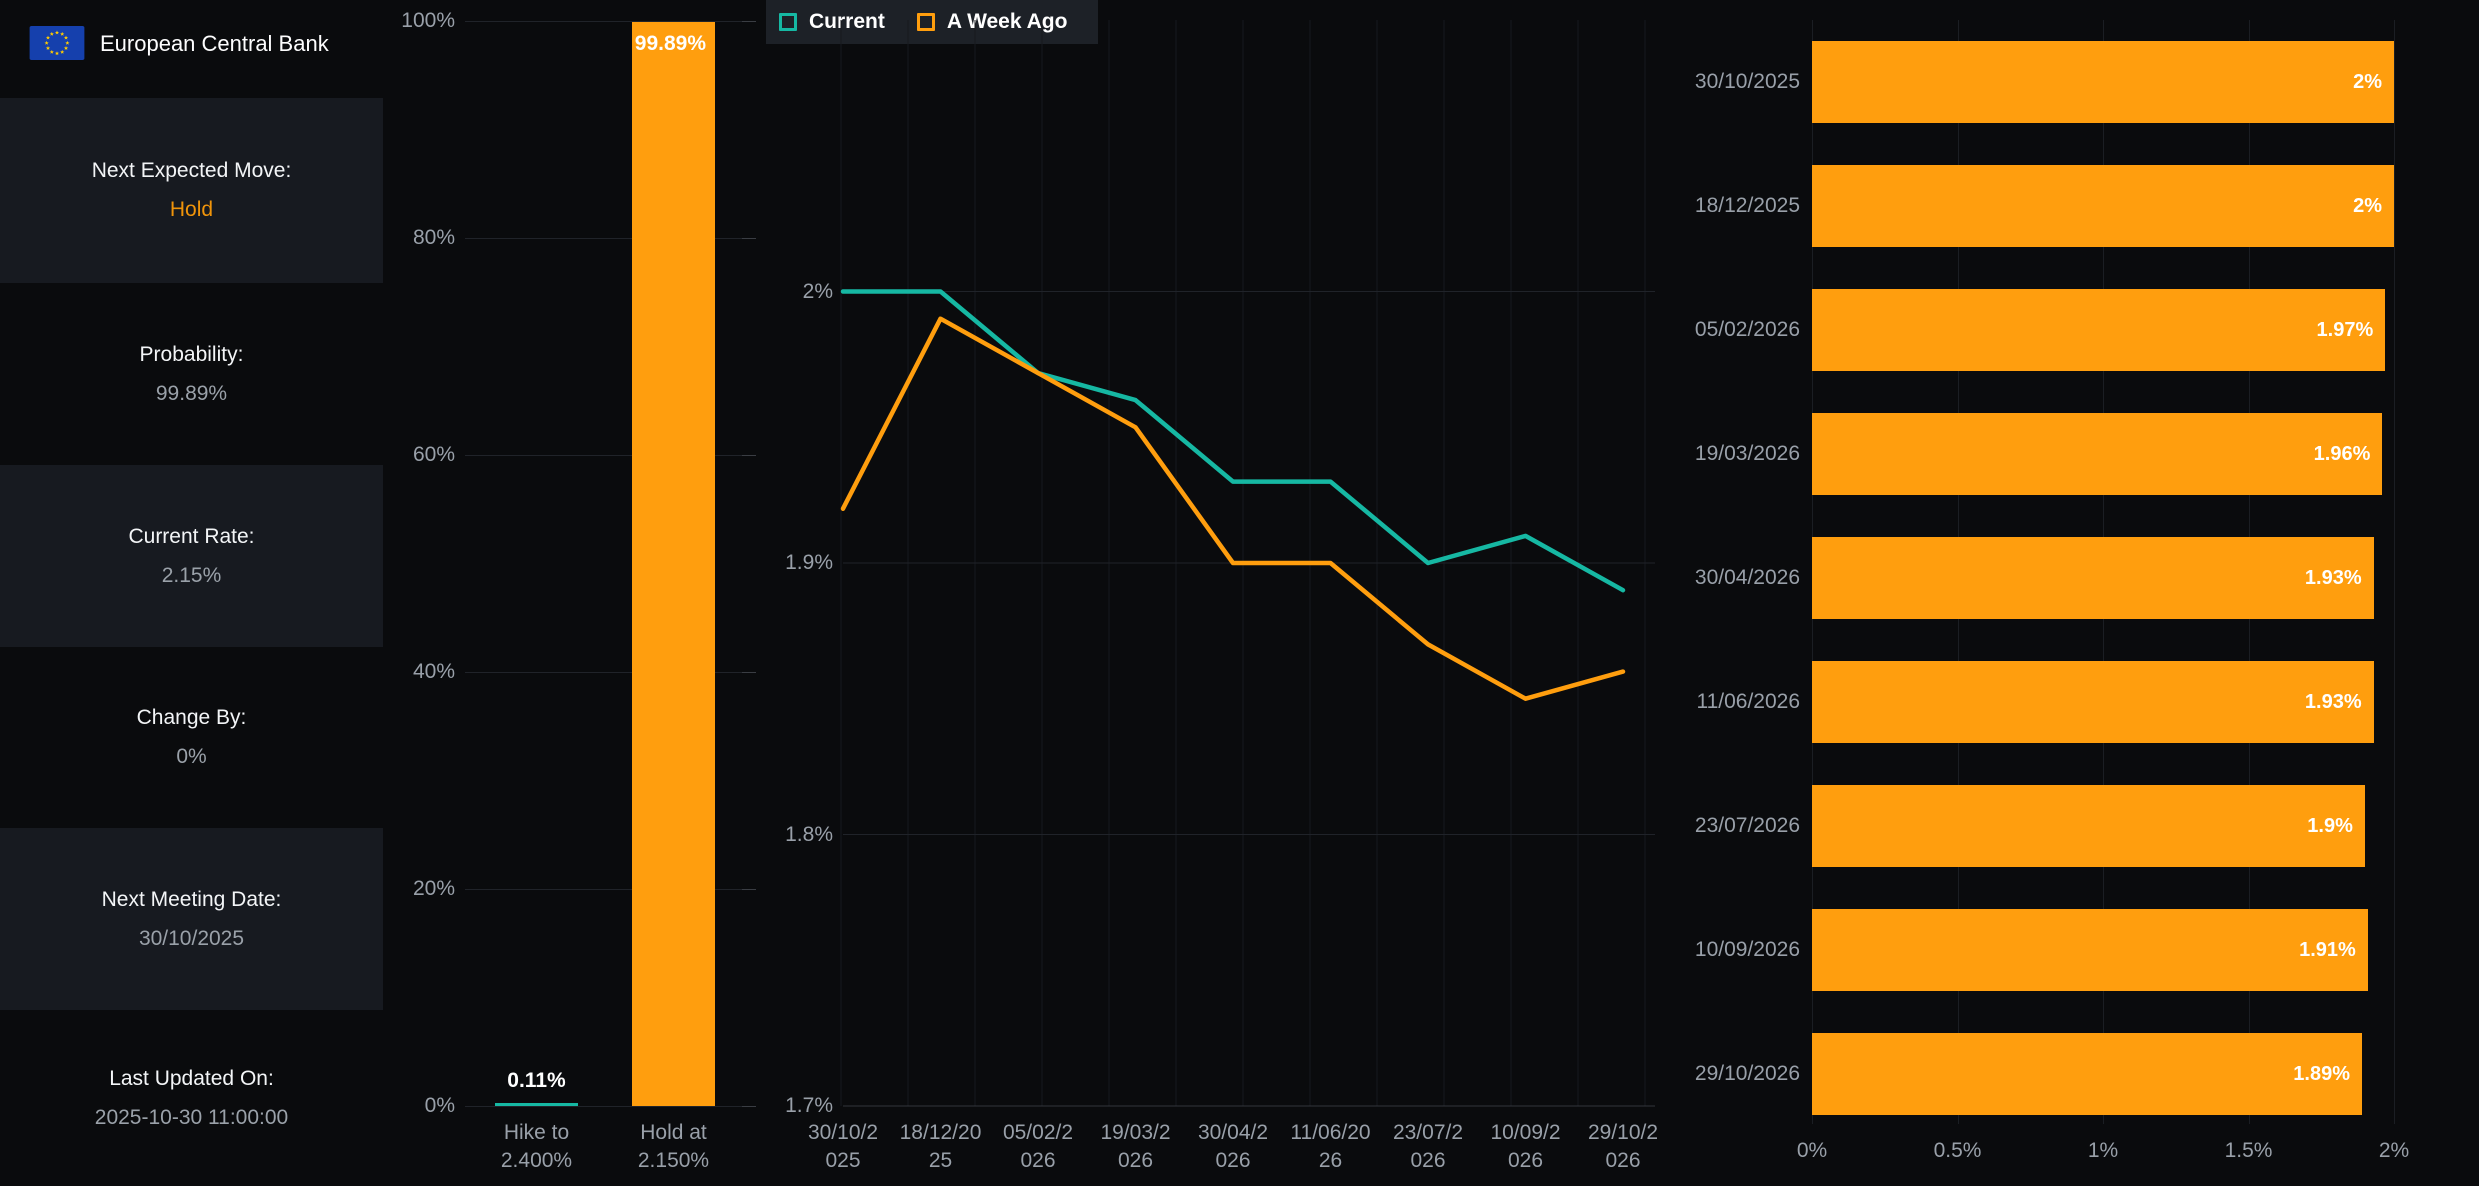 Image resolution: width=2479 pixels, height=1186 pixels. I want to click on line-x-label: 30/10/2, so click(843, 1132).